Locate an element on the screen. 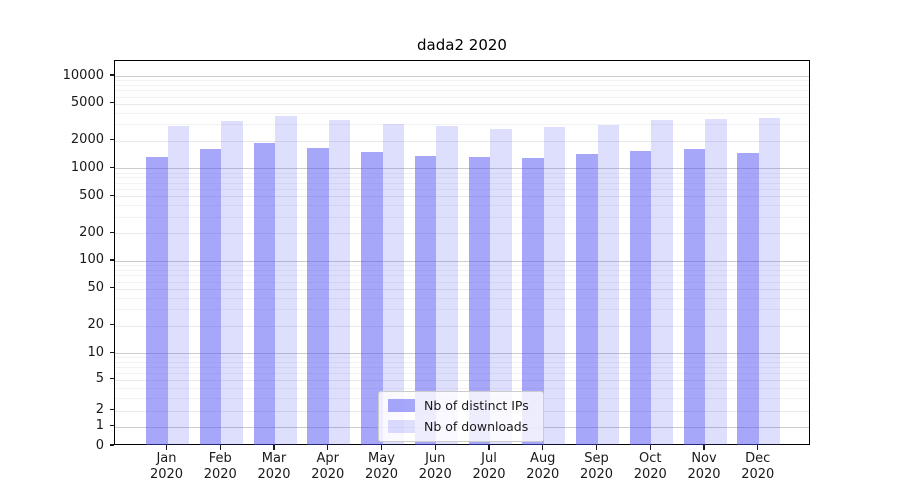  legend-label-downloads: Nb of downloads is located at coordinates (476, 426).